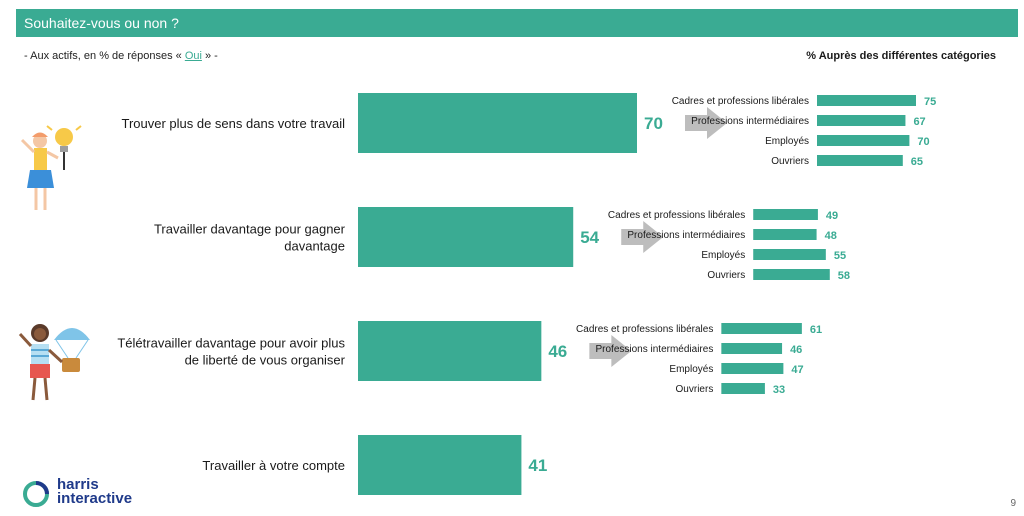 The height and width of the screenshot is (516, 1024). I want to click on page-header: Souhaitez-vous ou non ?, so click(517, 23).